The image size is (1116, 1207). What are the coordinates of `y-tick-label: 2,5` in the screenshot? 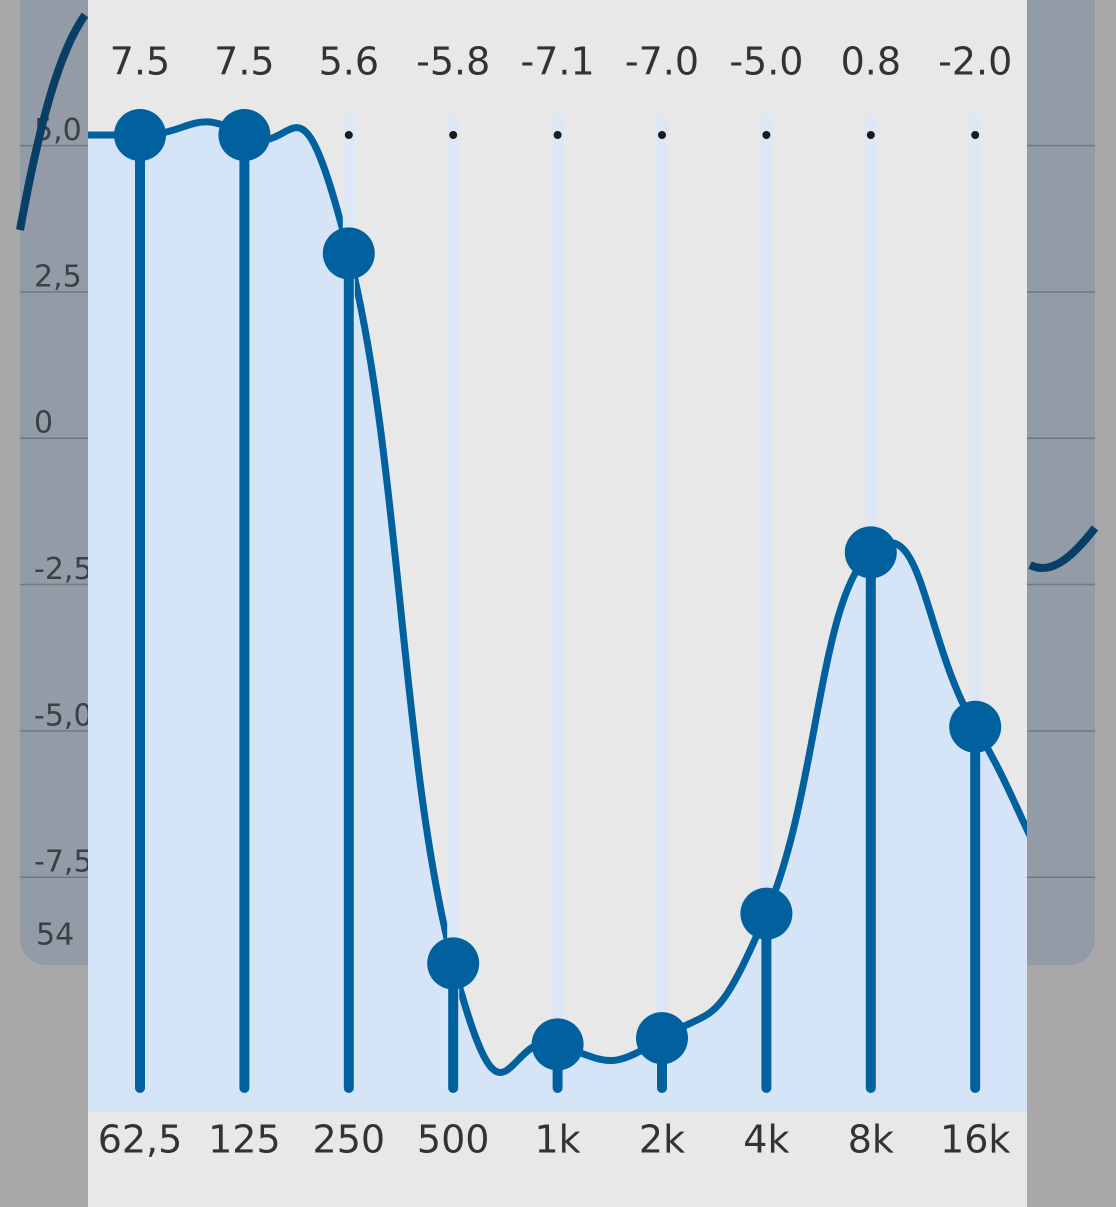 It's located at (58, 276).